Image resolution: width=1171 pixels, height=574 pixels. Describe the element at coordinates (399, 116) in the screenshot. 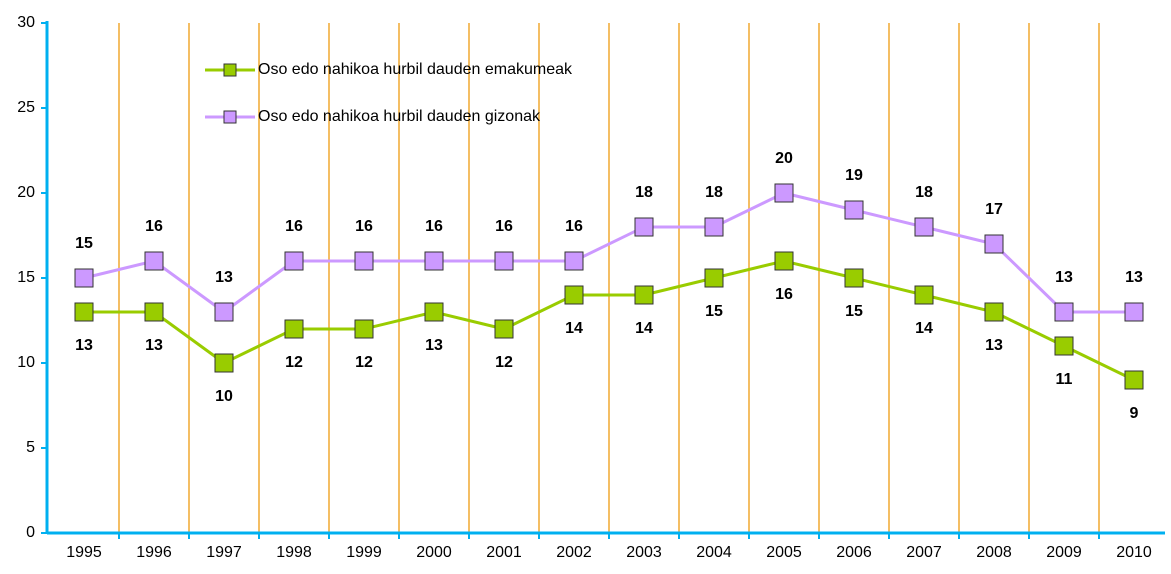

I see `legend-label: Oso edo nahikoa hurbil dauden gizonak` at that location.